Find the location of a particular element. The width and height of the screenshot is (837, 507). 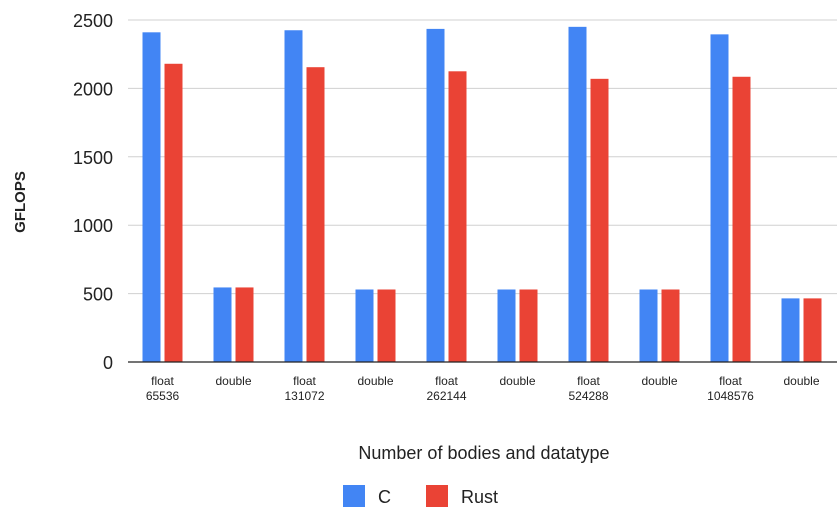

x-tick-label-line: 524288 is located at coordinates (588, 396).